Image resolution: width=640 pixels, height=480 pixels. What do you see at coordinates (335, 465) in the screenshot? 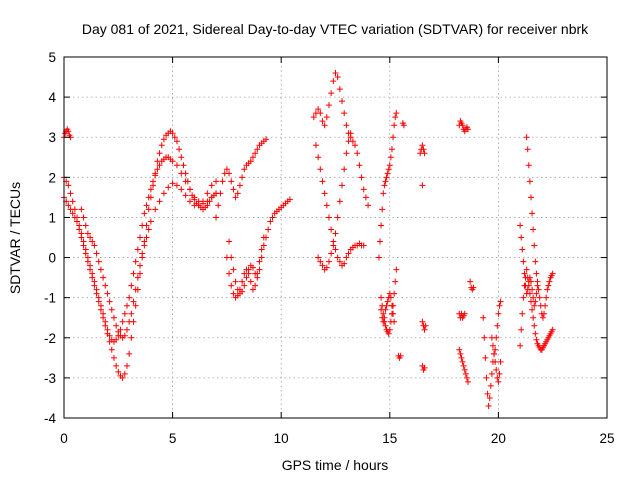
I see `x-axis-label: GPS time / hours` at bounding box center [335, 465].